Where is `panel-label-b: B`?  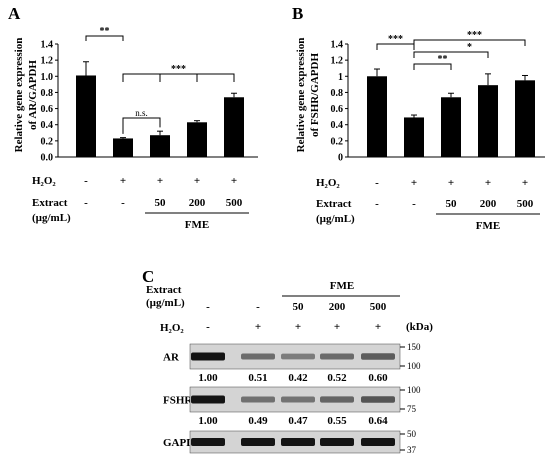 panel-label-b: B is located at coordinates (297, 13).